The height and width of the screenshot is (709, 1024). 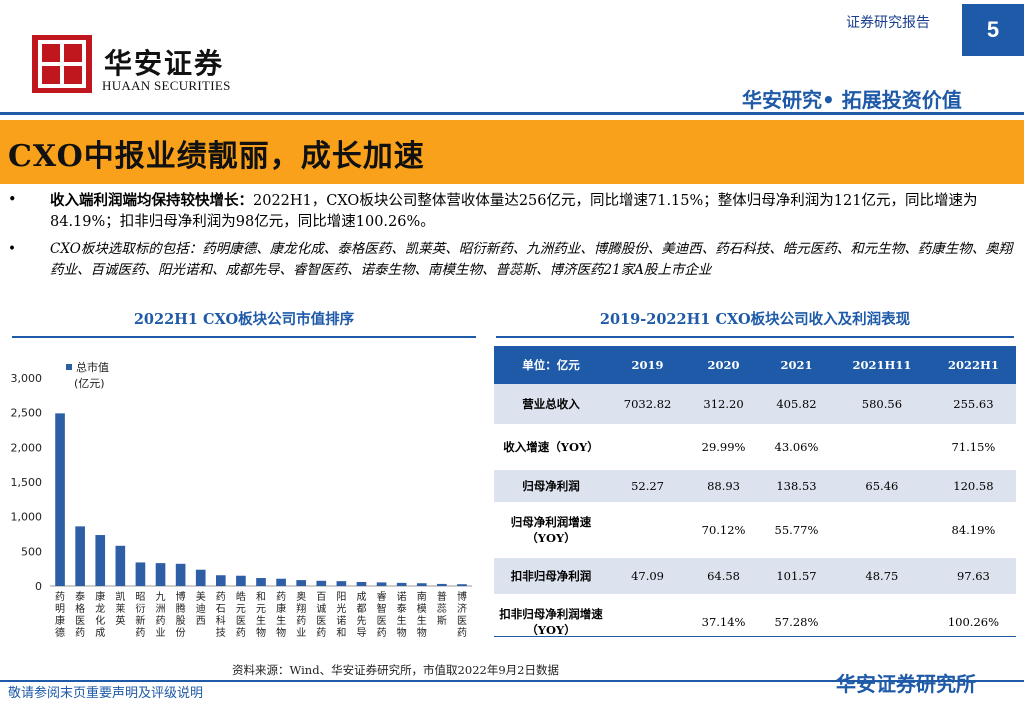 I want to click on table-cell: 255.63, so click(x=973, y=404).